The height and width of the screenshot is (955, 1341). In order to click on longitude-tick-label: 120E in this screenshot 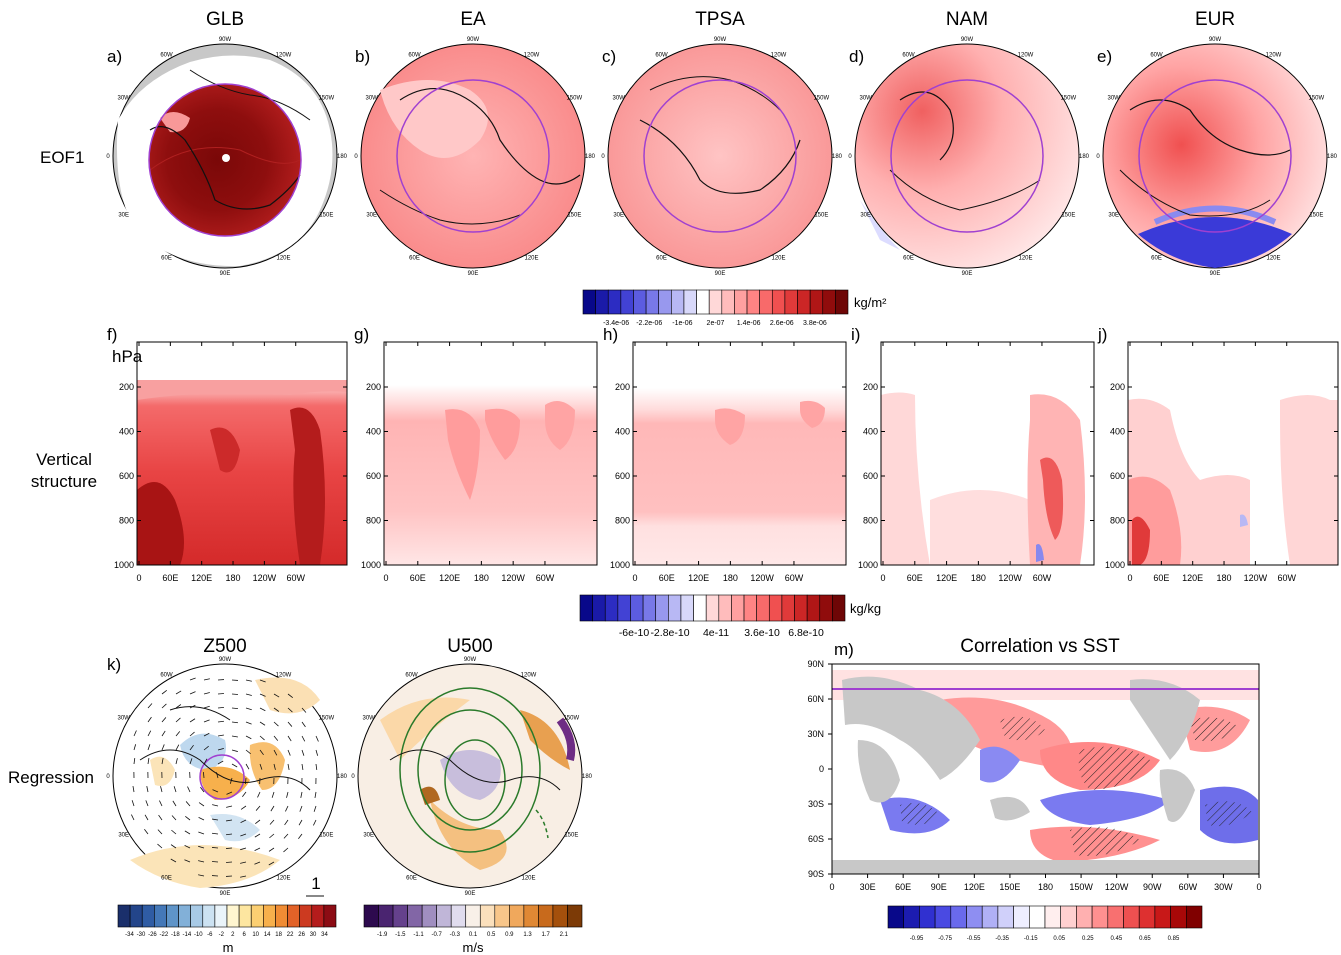, I will do `click(283, 878)`.